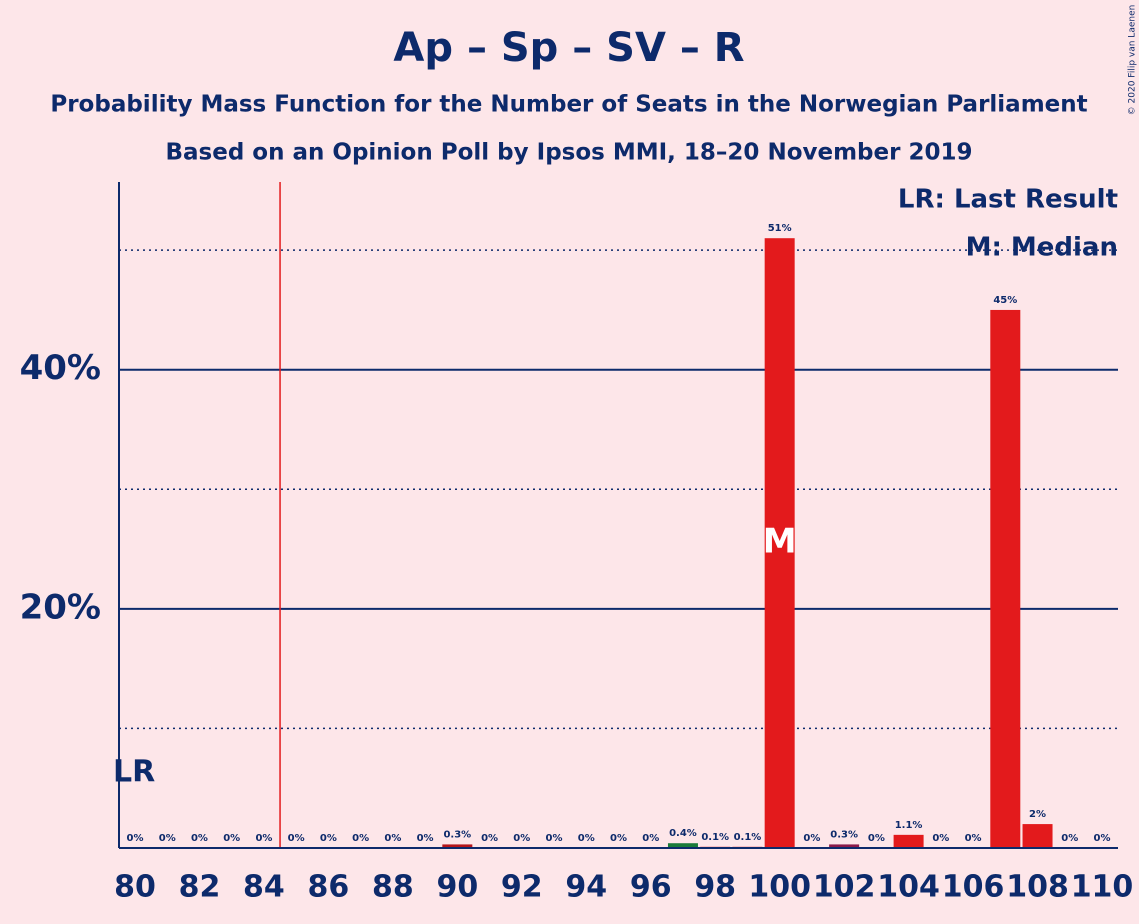 This screenshot has width=1139, height=924. What do you see at coordinates (973, 887) in the screenshot?
I see `x-tick-label: 106` at bounding box center [973, 887].